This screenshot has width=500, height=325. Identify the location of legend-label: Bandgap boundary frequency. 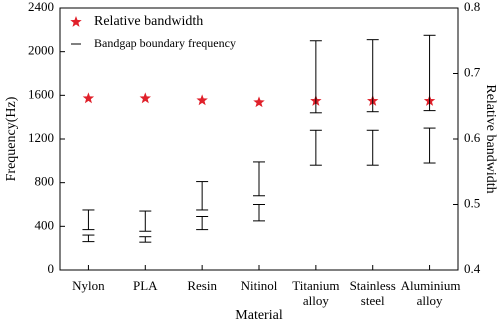
(165, 43).